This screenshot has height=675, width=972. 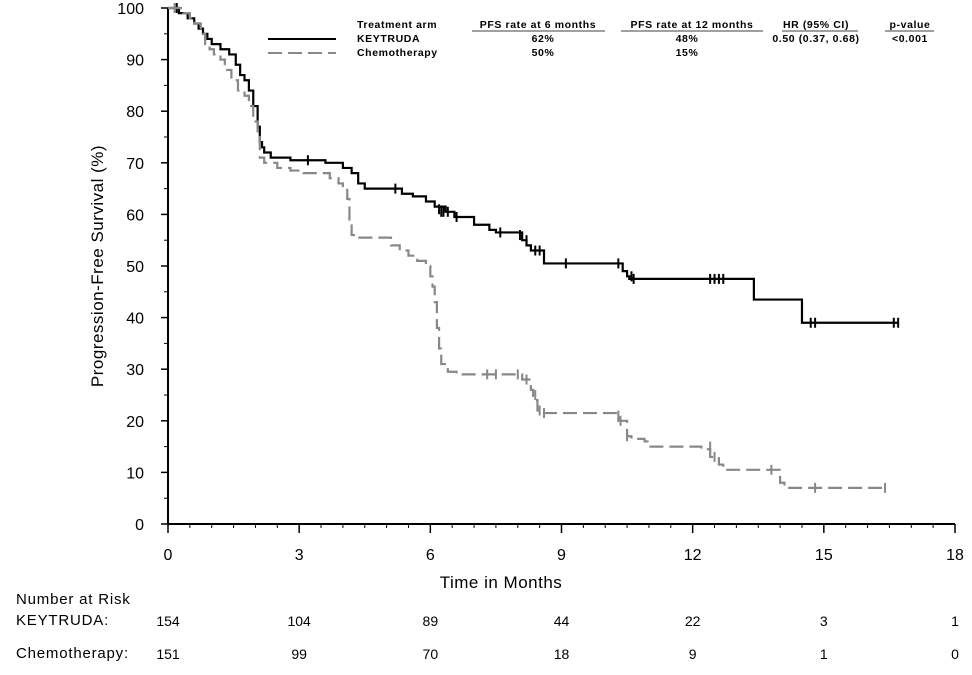 I want to click on risk-value: 104, so click(x=299, y=621).